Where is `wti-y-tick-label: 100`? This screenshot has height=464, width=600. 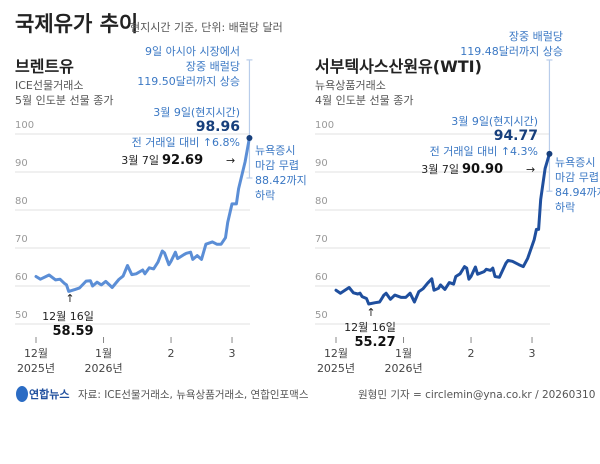
wti-y-tick-label: 100 is located at coordinates (324, 125).